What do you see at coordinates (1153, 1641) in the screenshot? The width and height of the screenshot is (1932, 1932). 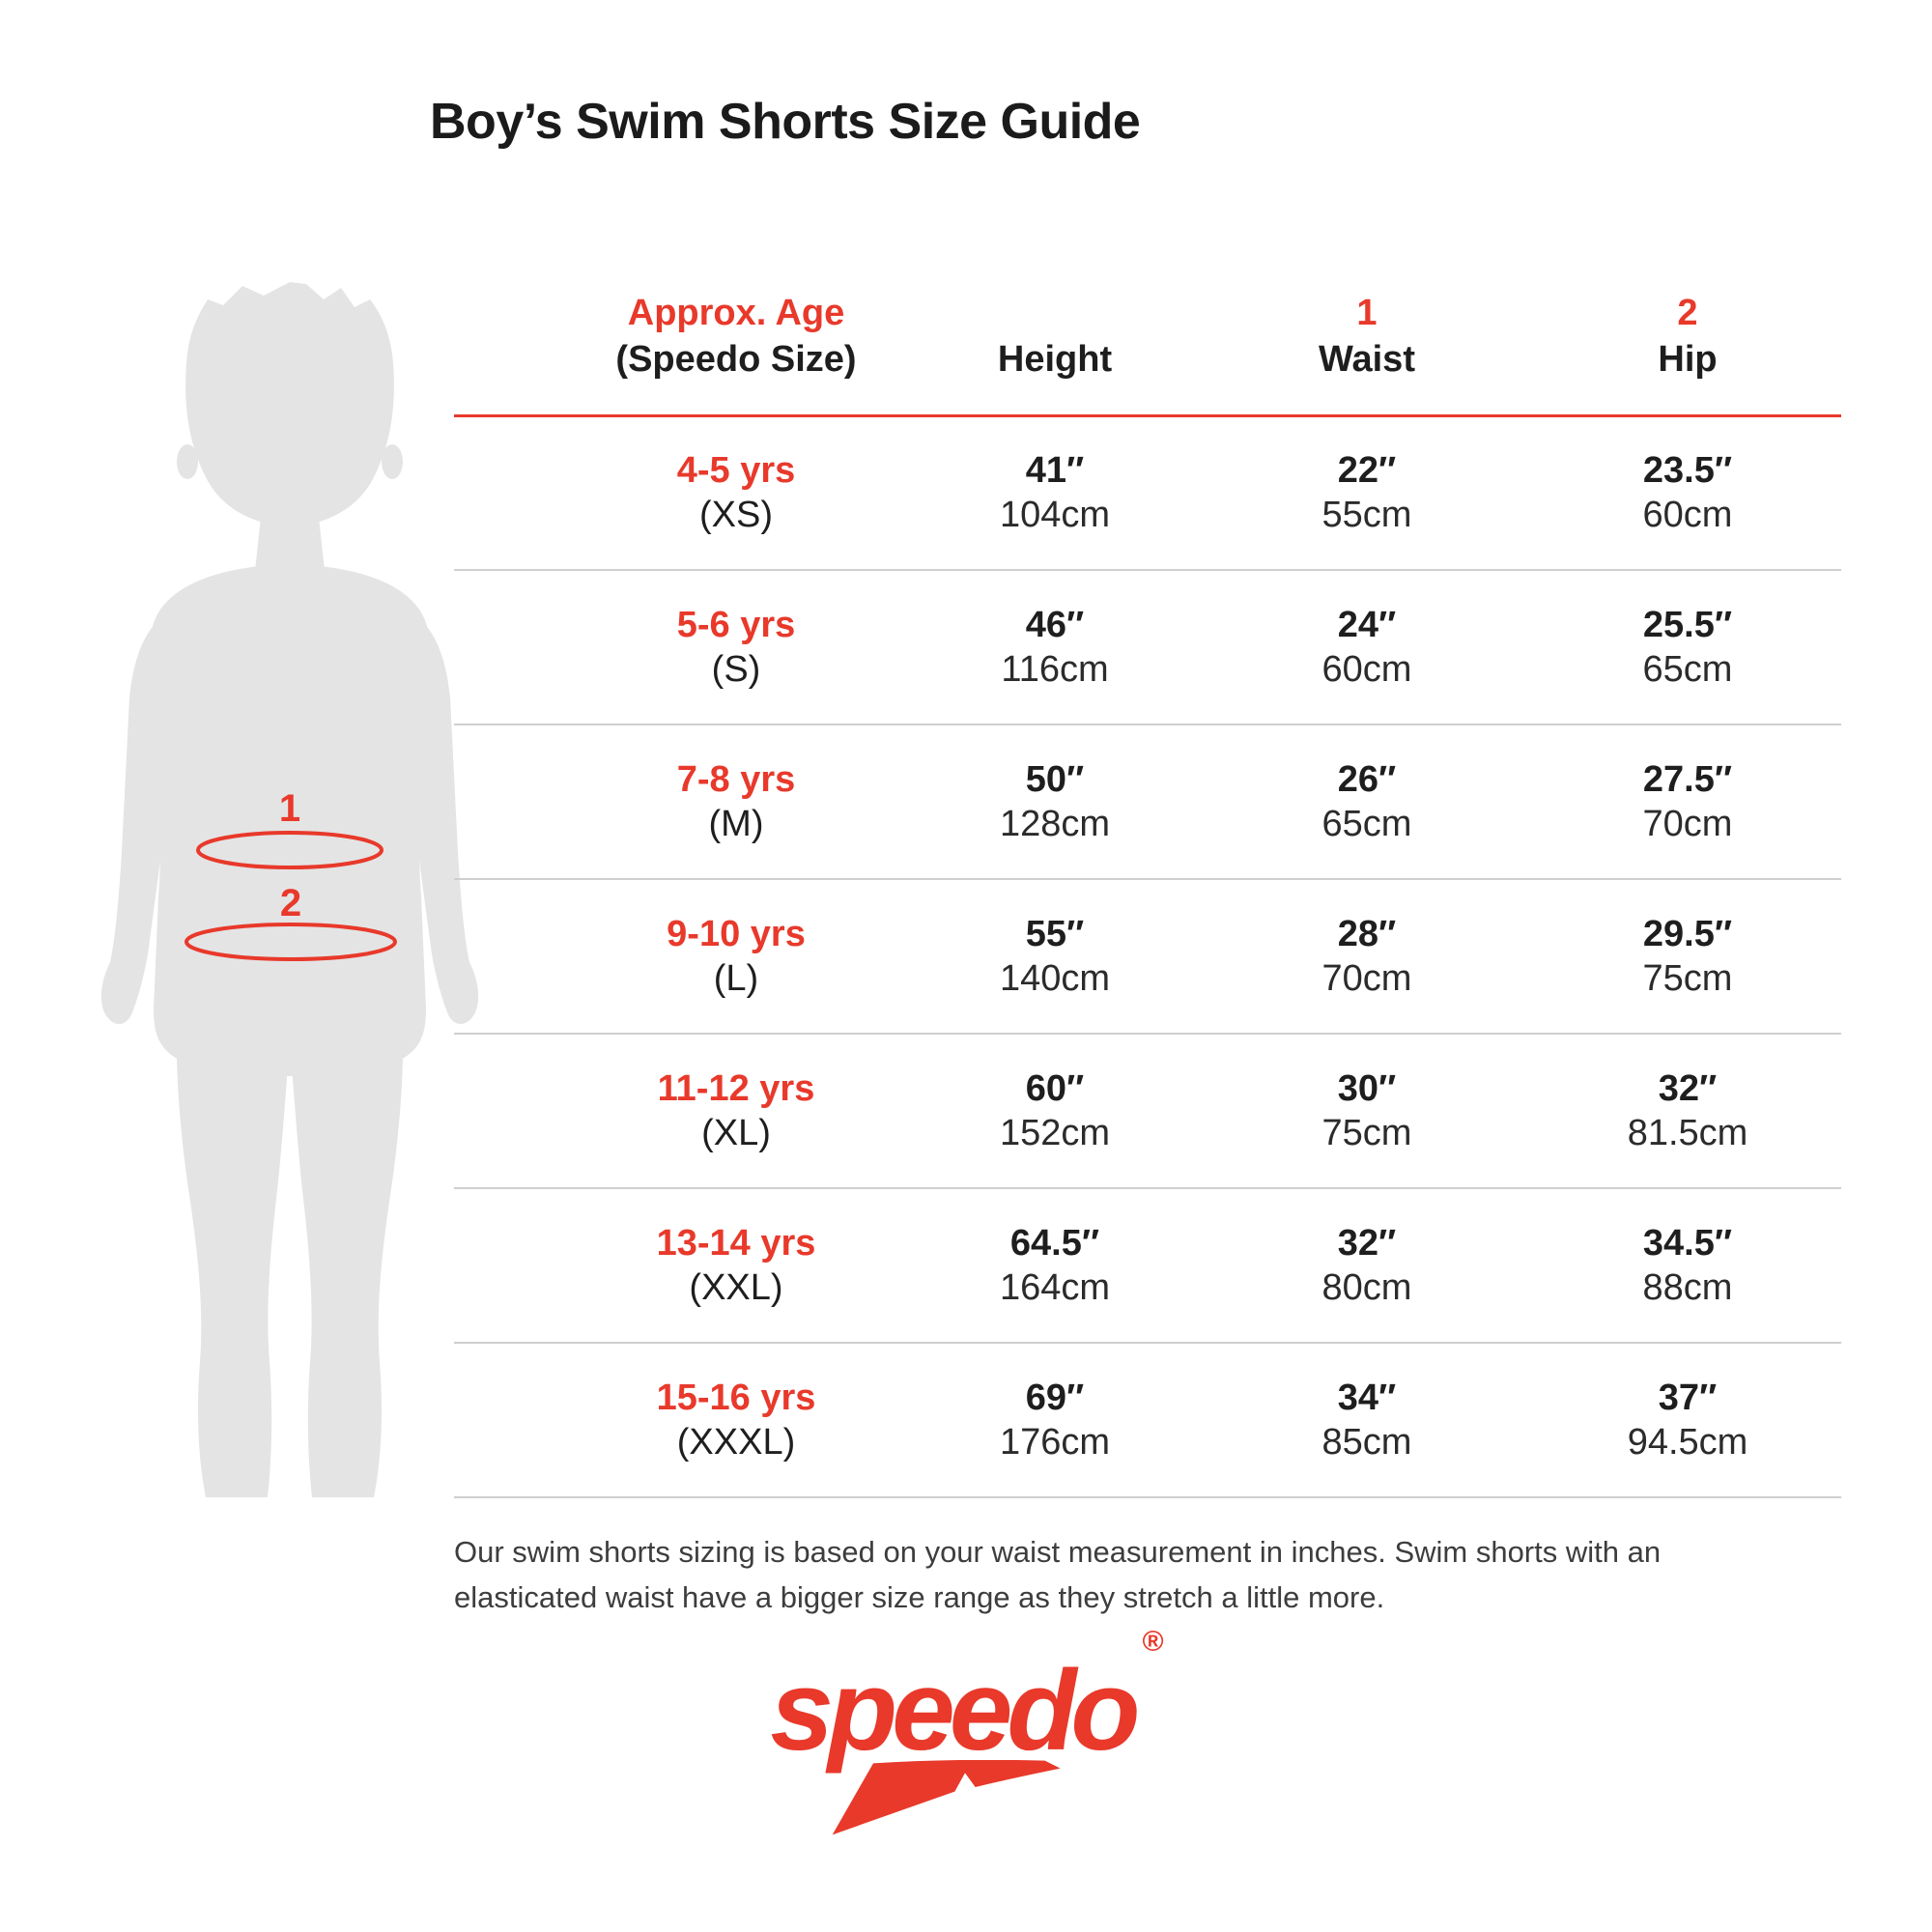 I see `registered-trademark-symbol: ®` at bounding box center [1153, 1641].